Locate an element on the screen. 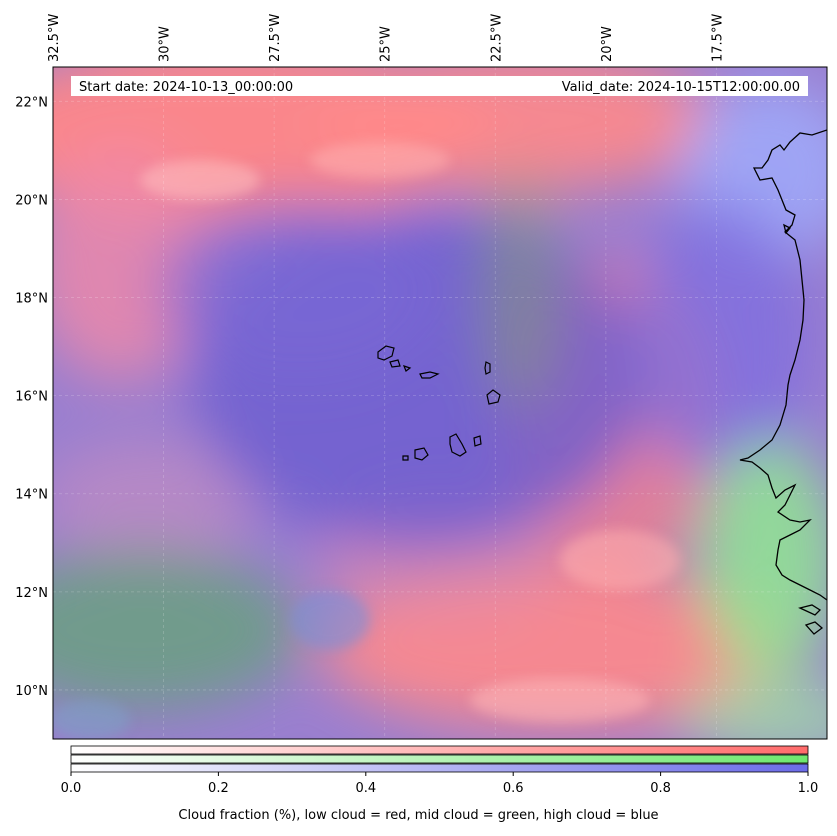 The height and width of the screenshot is (836, 837). colorbar-low-strip is located at coordinates (439, 750).